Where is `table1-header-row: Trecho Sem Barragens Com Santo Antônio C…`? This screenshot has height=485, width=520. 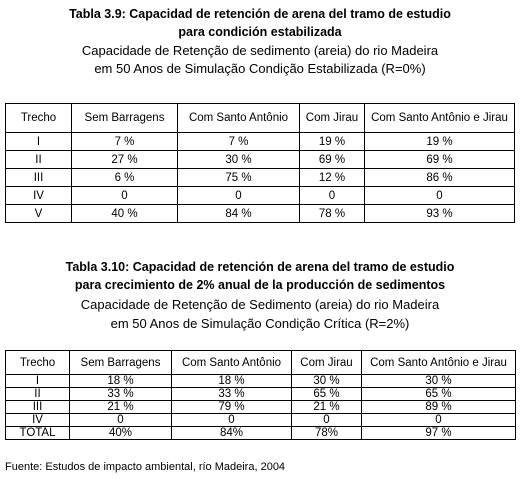 table1-header-row: Trecho Sem Barragens Com Santo Antônio C… is located at coordinates (260, 118).